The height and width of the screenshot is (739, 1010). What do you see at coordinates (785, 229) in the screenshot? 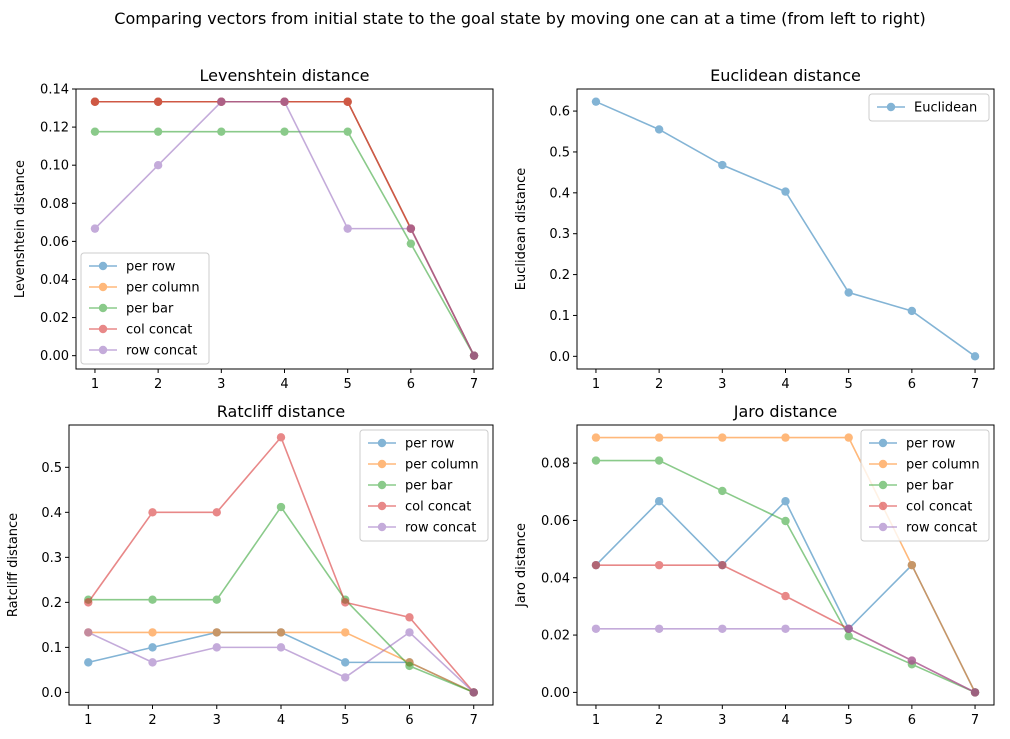
I see `series-euclidean` at bounding box center [785, 229].